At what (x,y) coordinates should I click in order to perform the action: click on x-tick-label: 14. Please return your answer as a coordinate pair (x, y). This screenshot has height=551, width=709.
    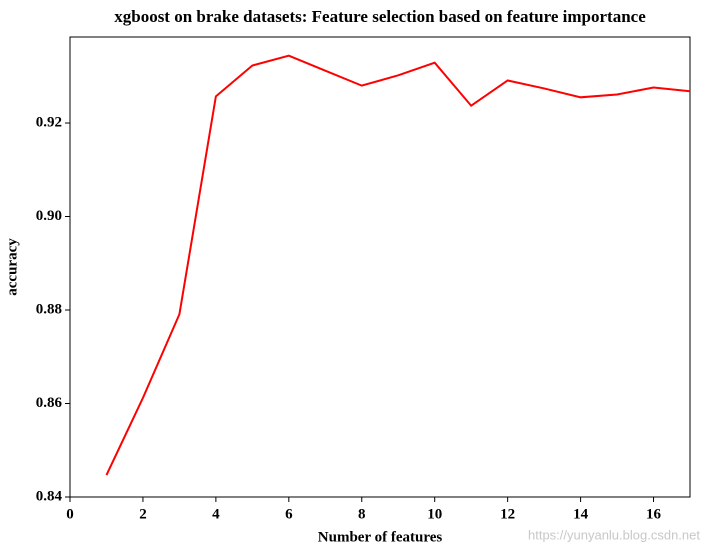
    Looking at the image, I should click on (581, 514).